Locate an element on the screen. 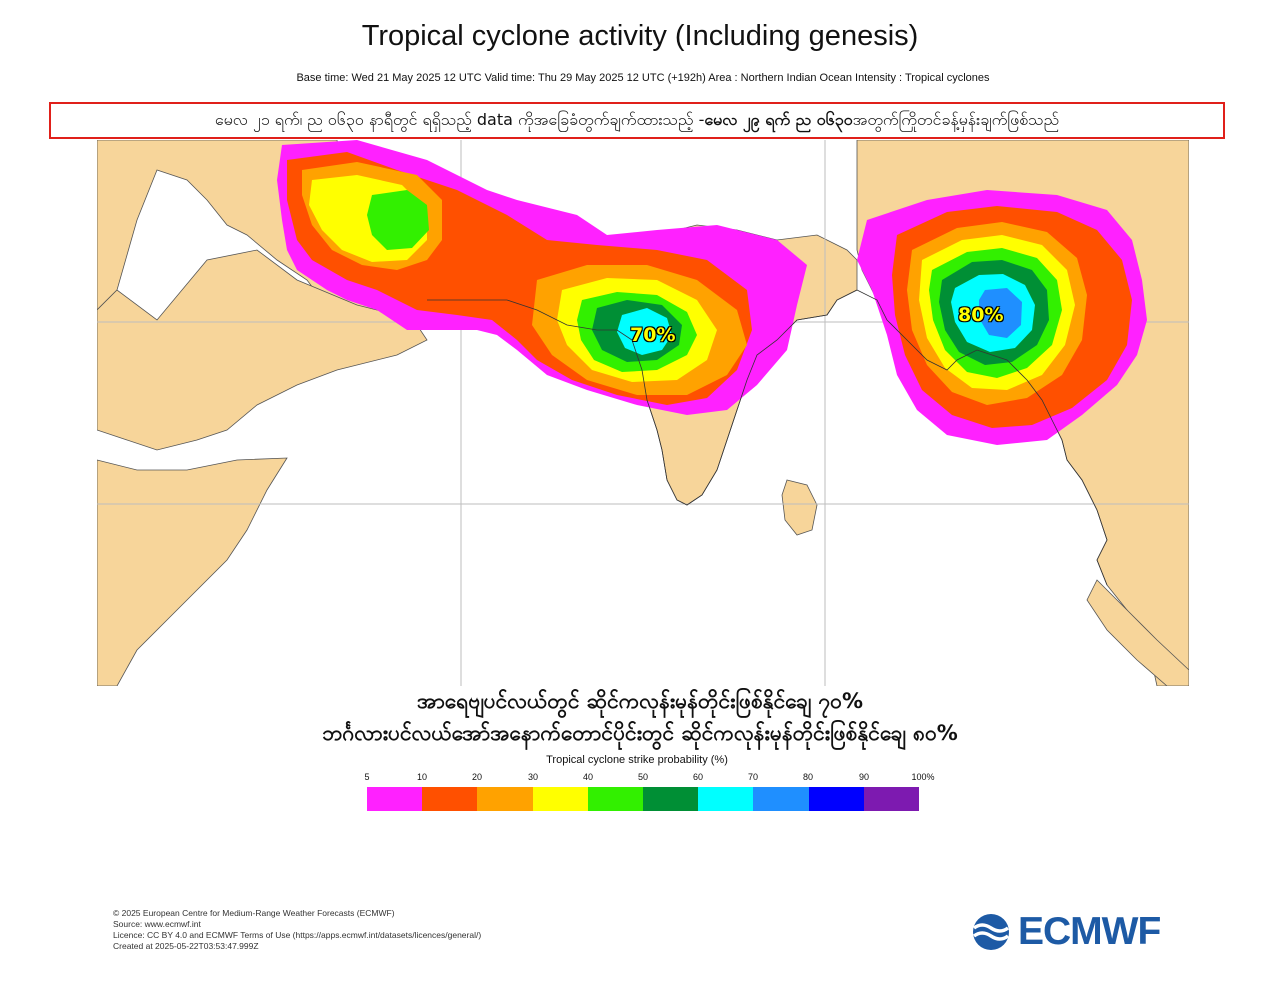 The width and height of the screenshot is (1280, 992). ecmwf-logo: ECMWF is located at coordinates (1064, 932).